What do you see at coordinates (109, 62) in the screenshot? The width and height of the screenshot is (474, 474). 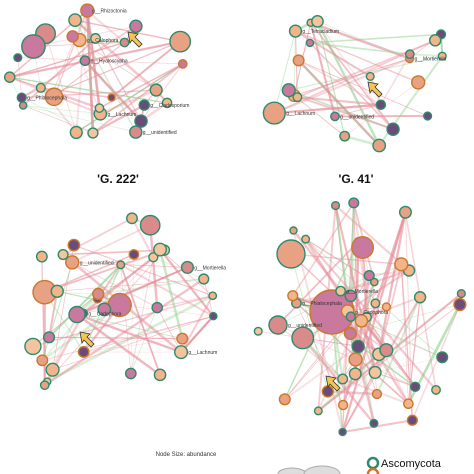 I see `node-label: g__Hyaloscypha` at bounding box center [109, 62].